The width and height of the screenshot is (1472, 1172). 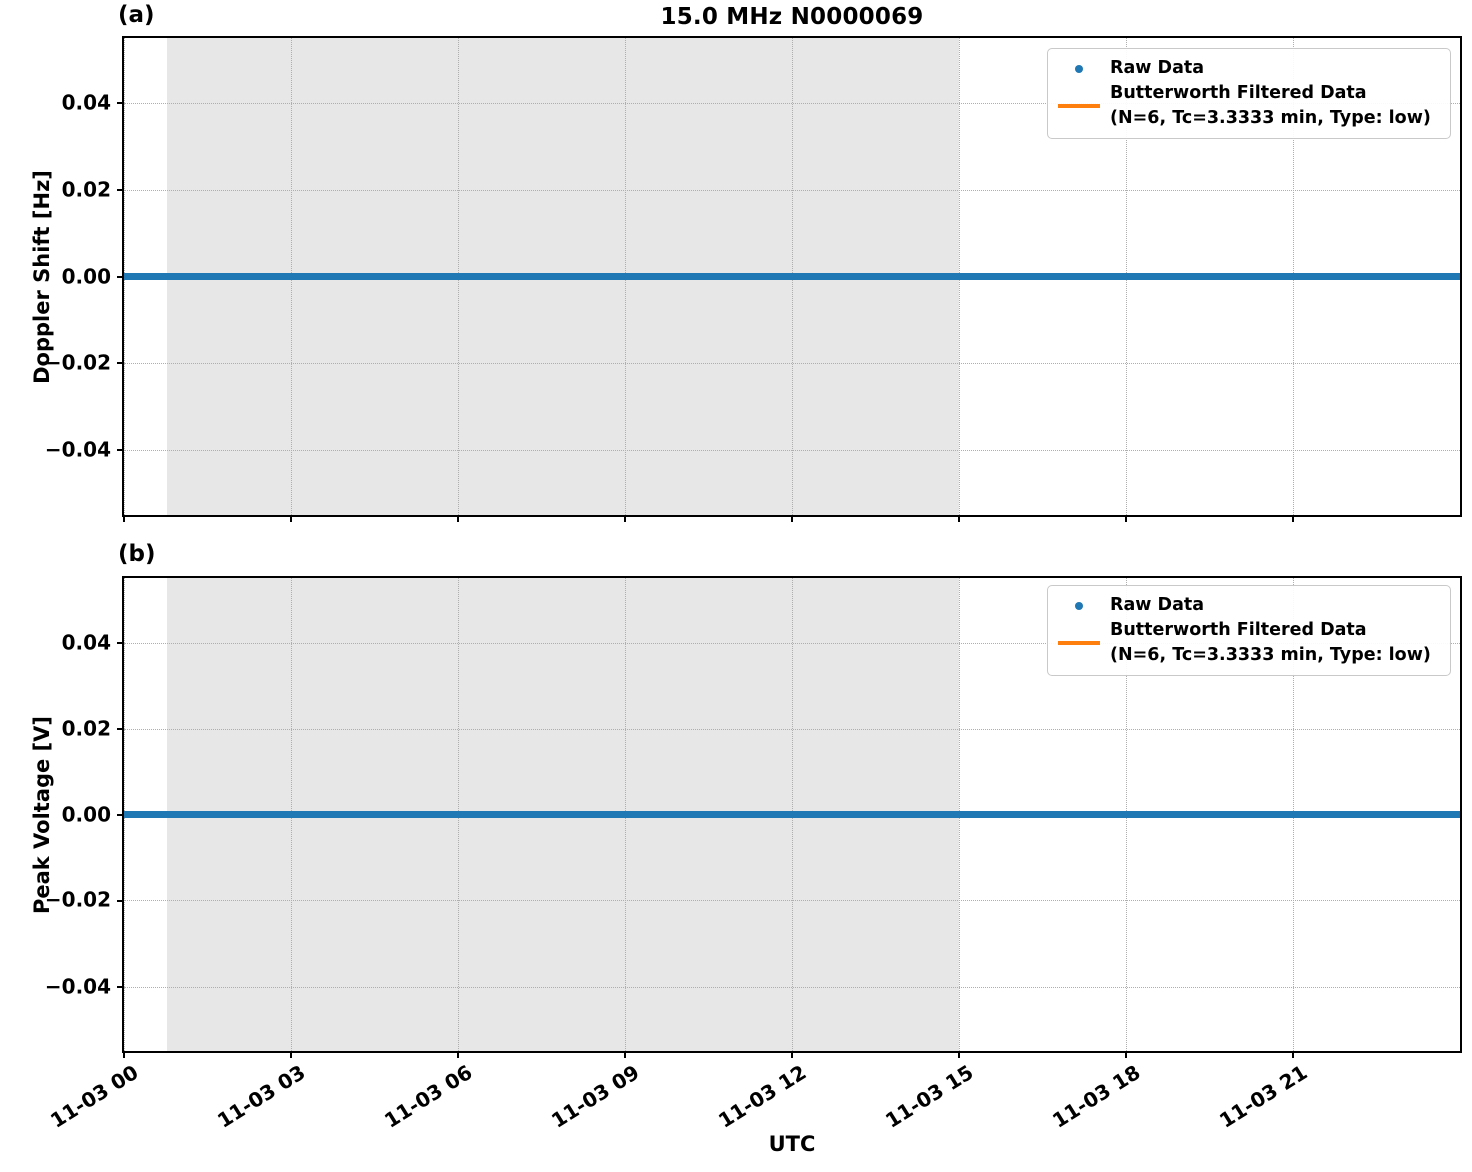 I want to click on panel-b-tag: (b), so click(x=137, y=554).